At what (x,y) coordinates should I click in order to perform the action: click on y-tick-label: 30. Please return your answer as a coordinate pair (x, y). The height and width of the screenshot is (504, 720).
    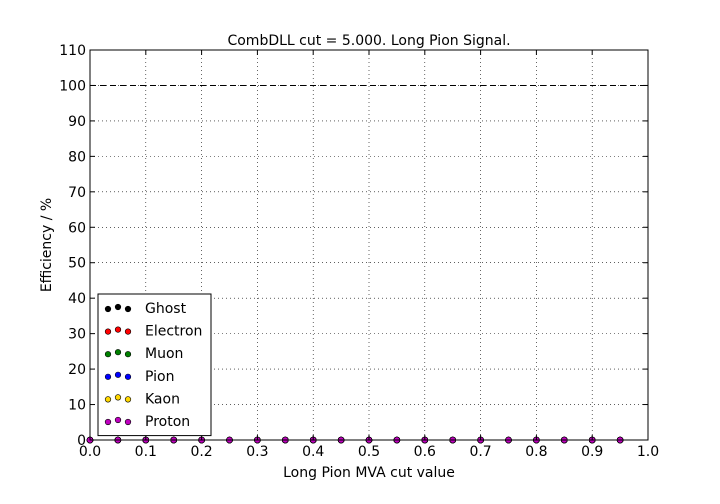
    Looking at the image, I should click on (77, 335).